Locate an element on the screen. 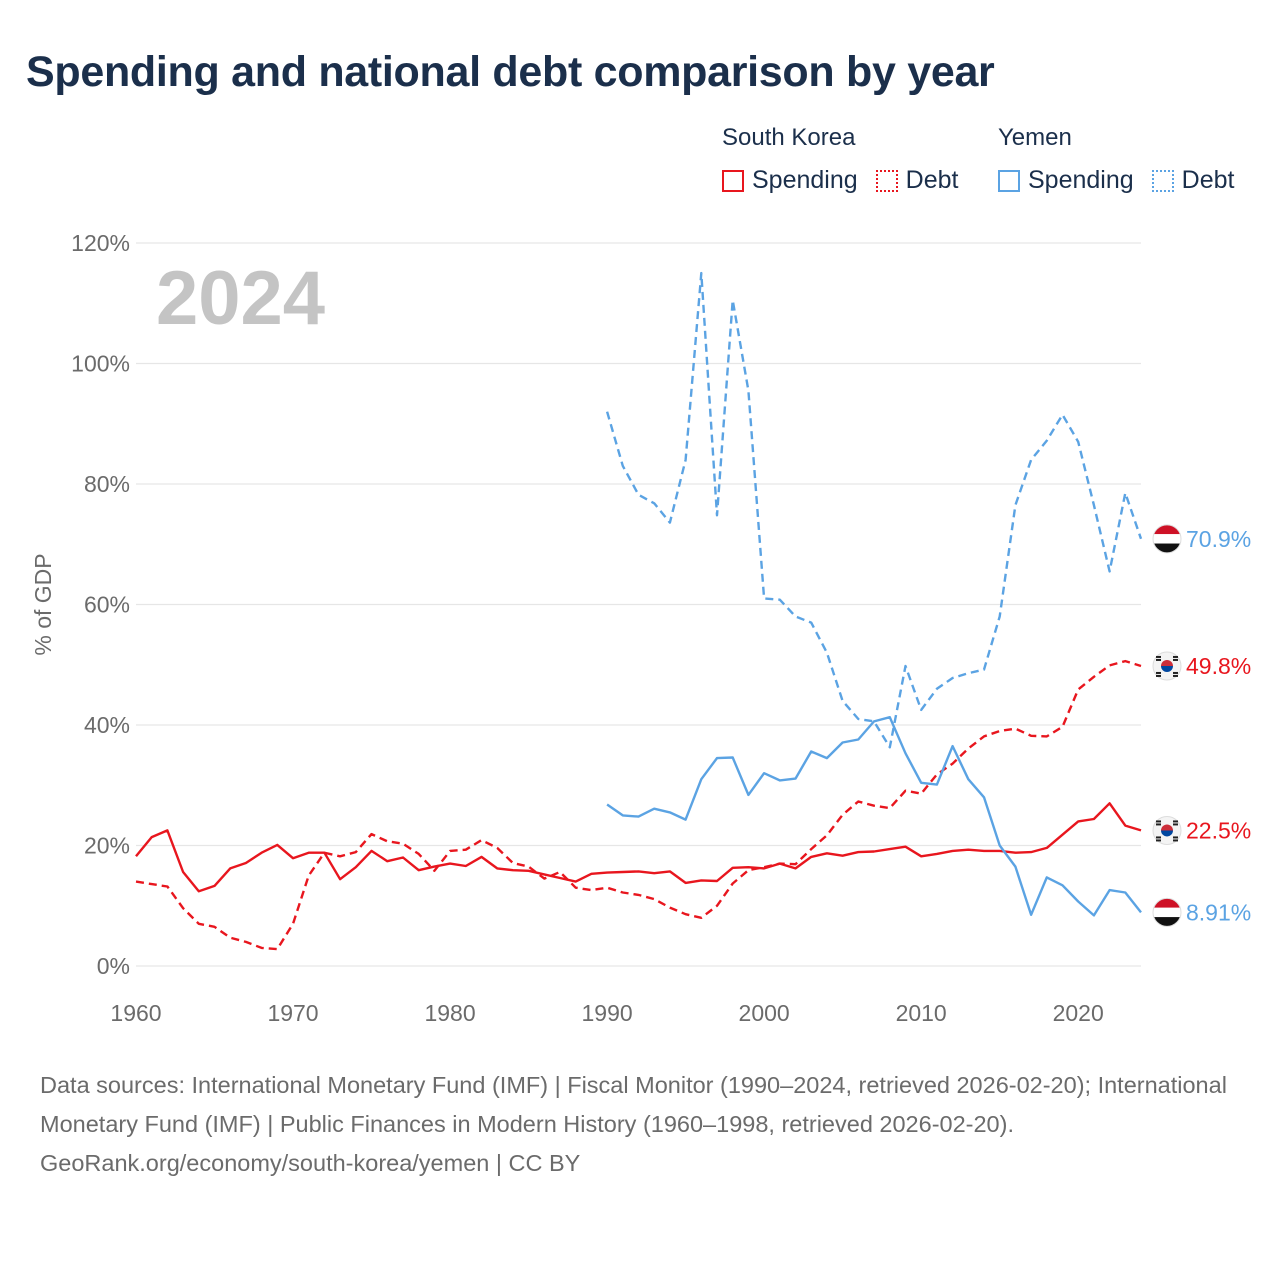 This screenshot has height=1280, width=1280. legend-group-south-korea: South Korea Spending Debt is located at coordinates (849, 159).